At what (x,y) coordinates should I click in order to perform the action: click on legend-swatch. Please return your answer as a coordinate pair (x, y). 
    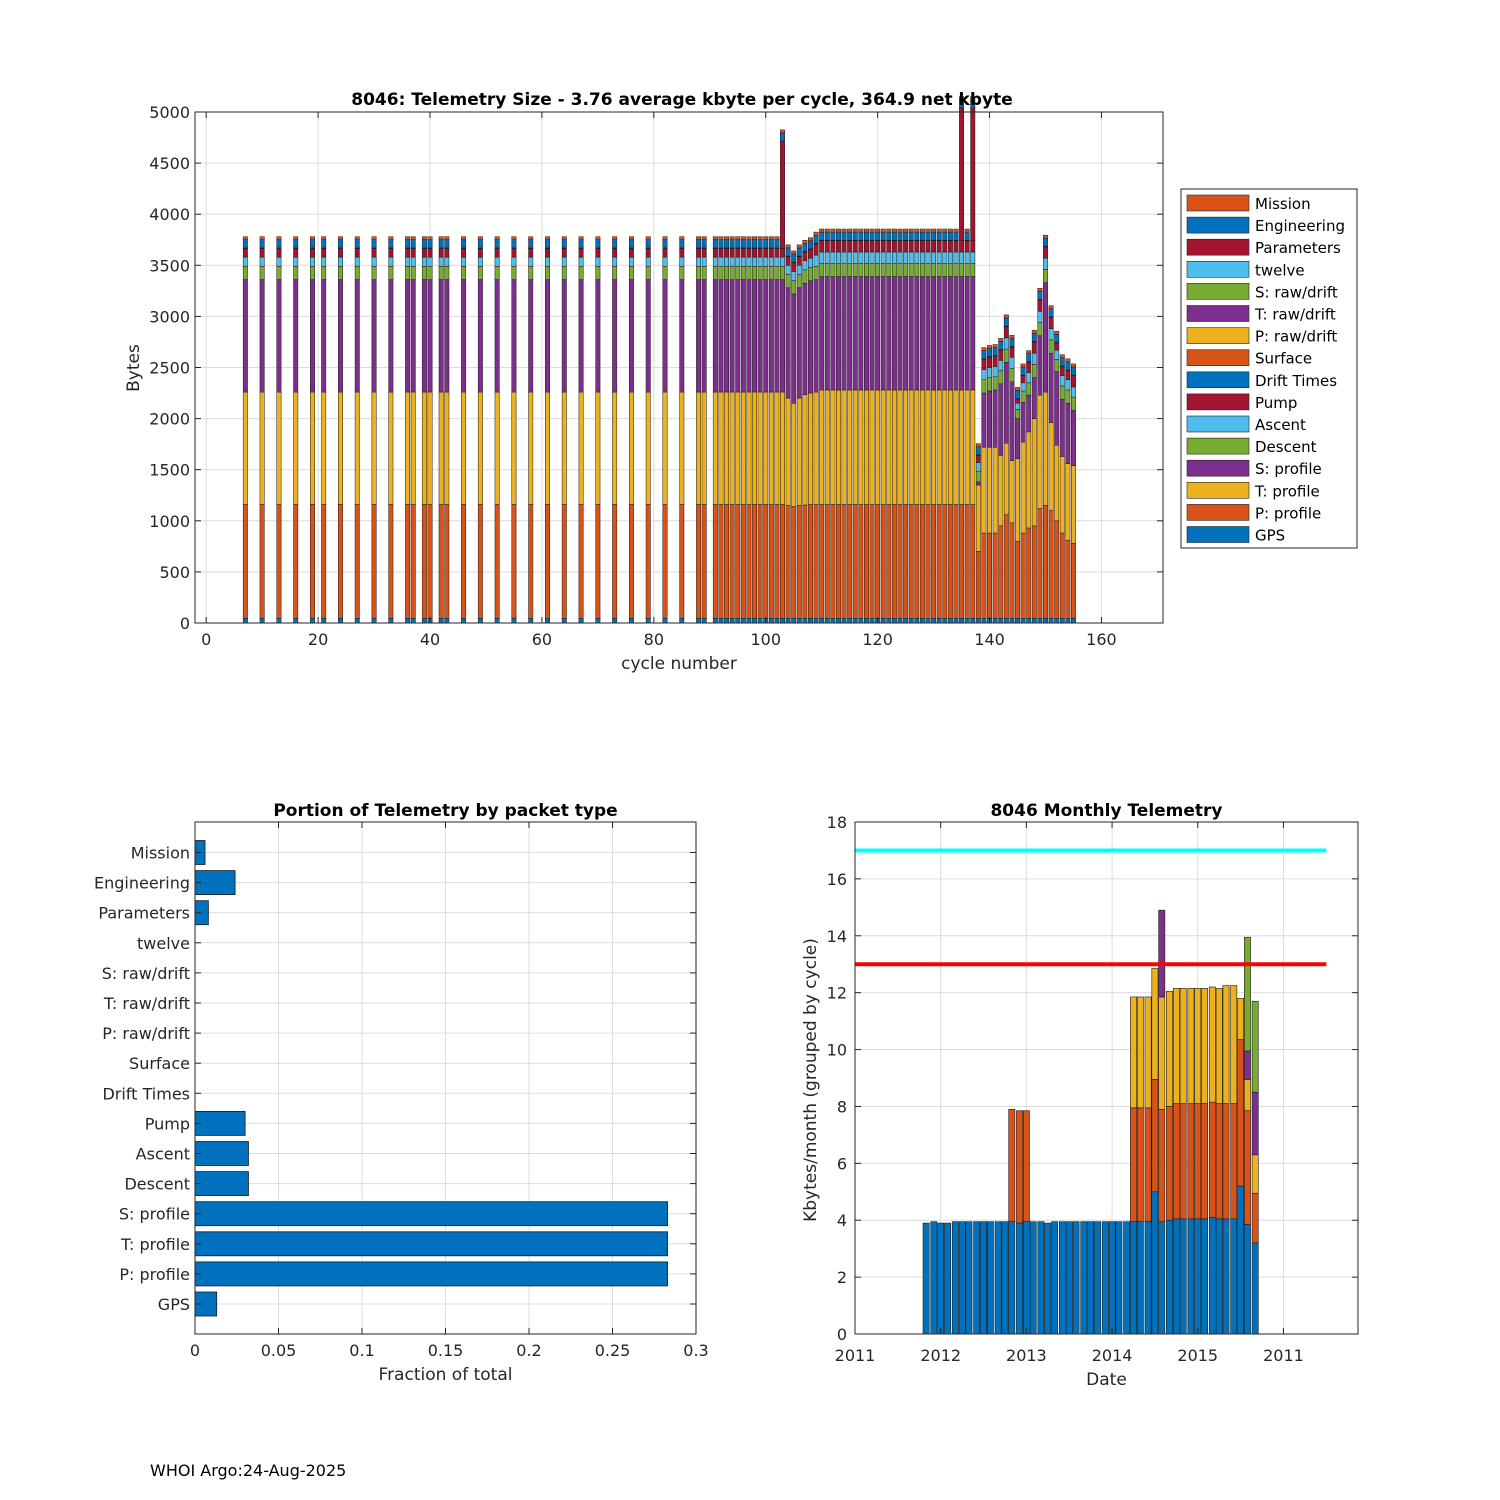
    Looking at the image, I should click on (1218, 424).